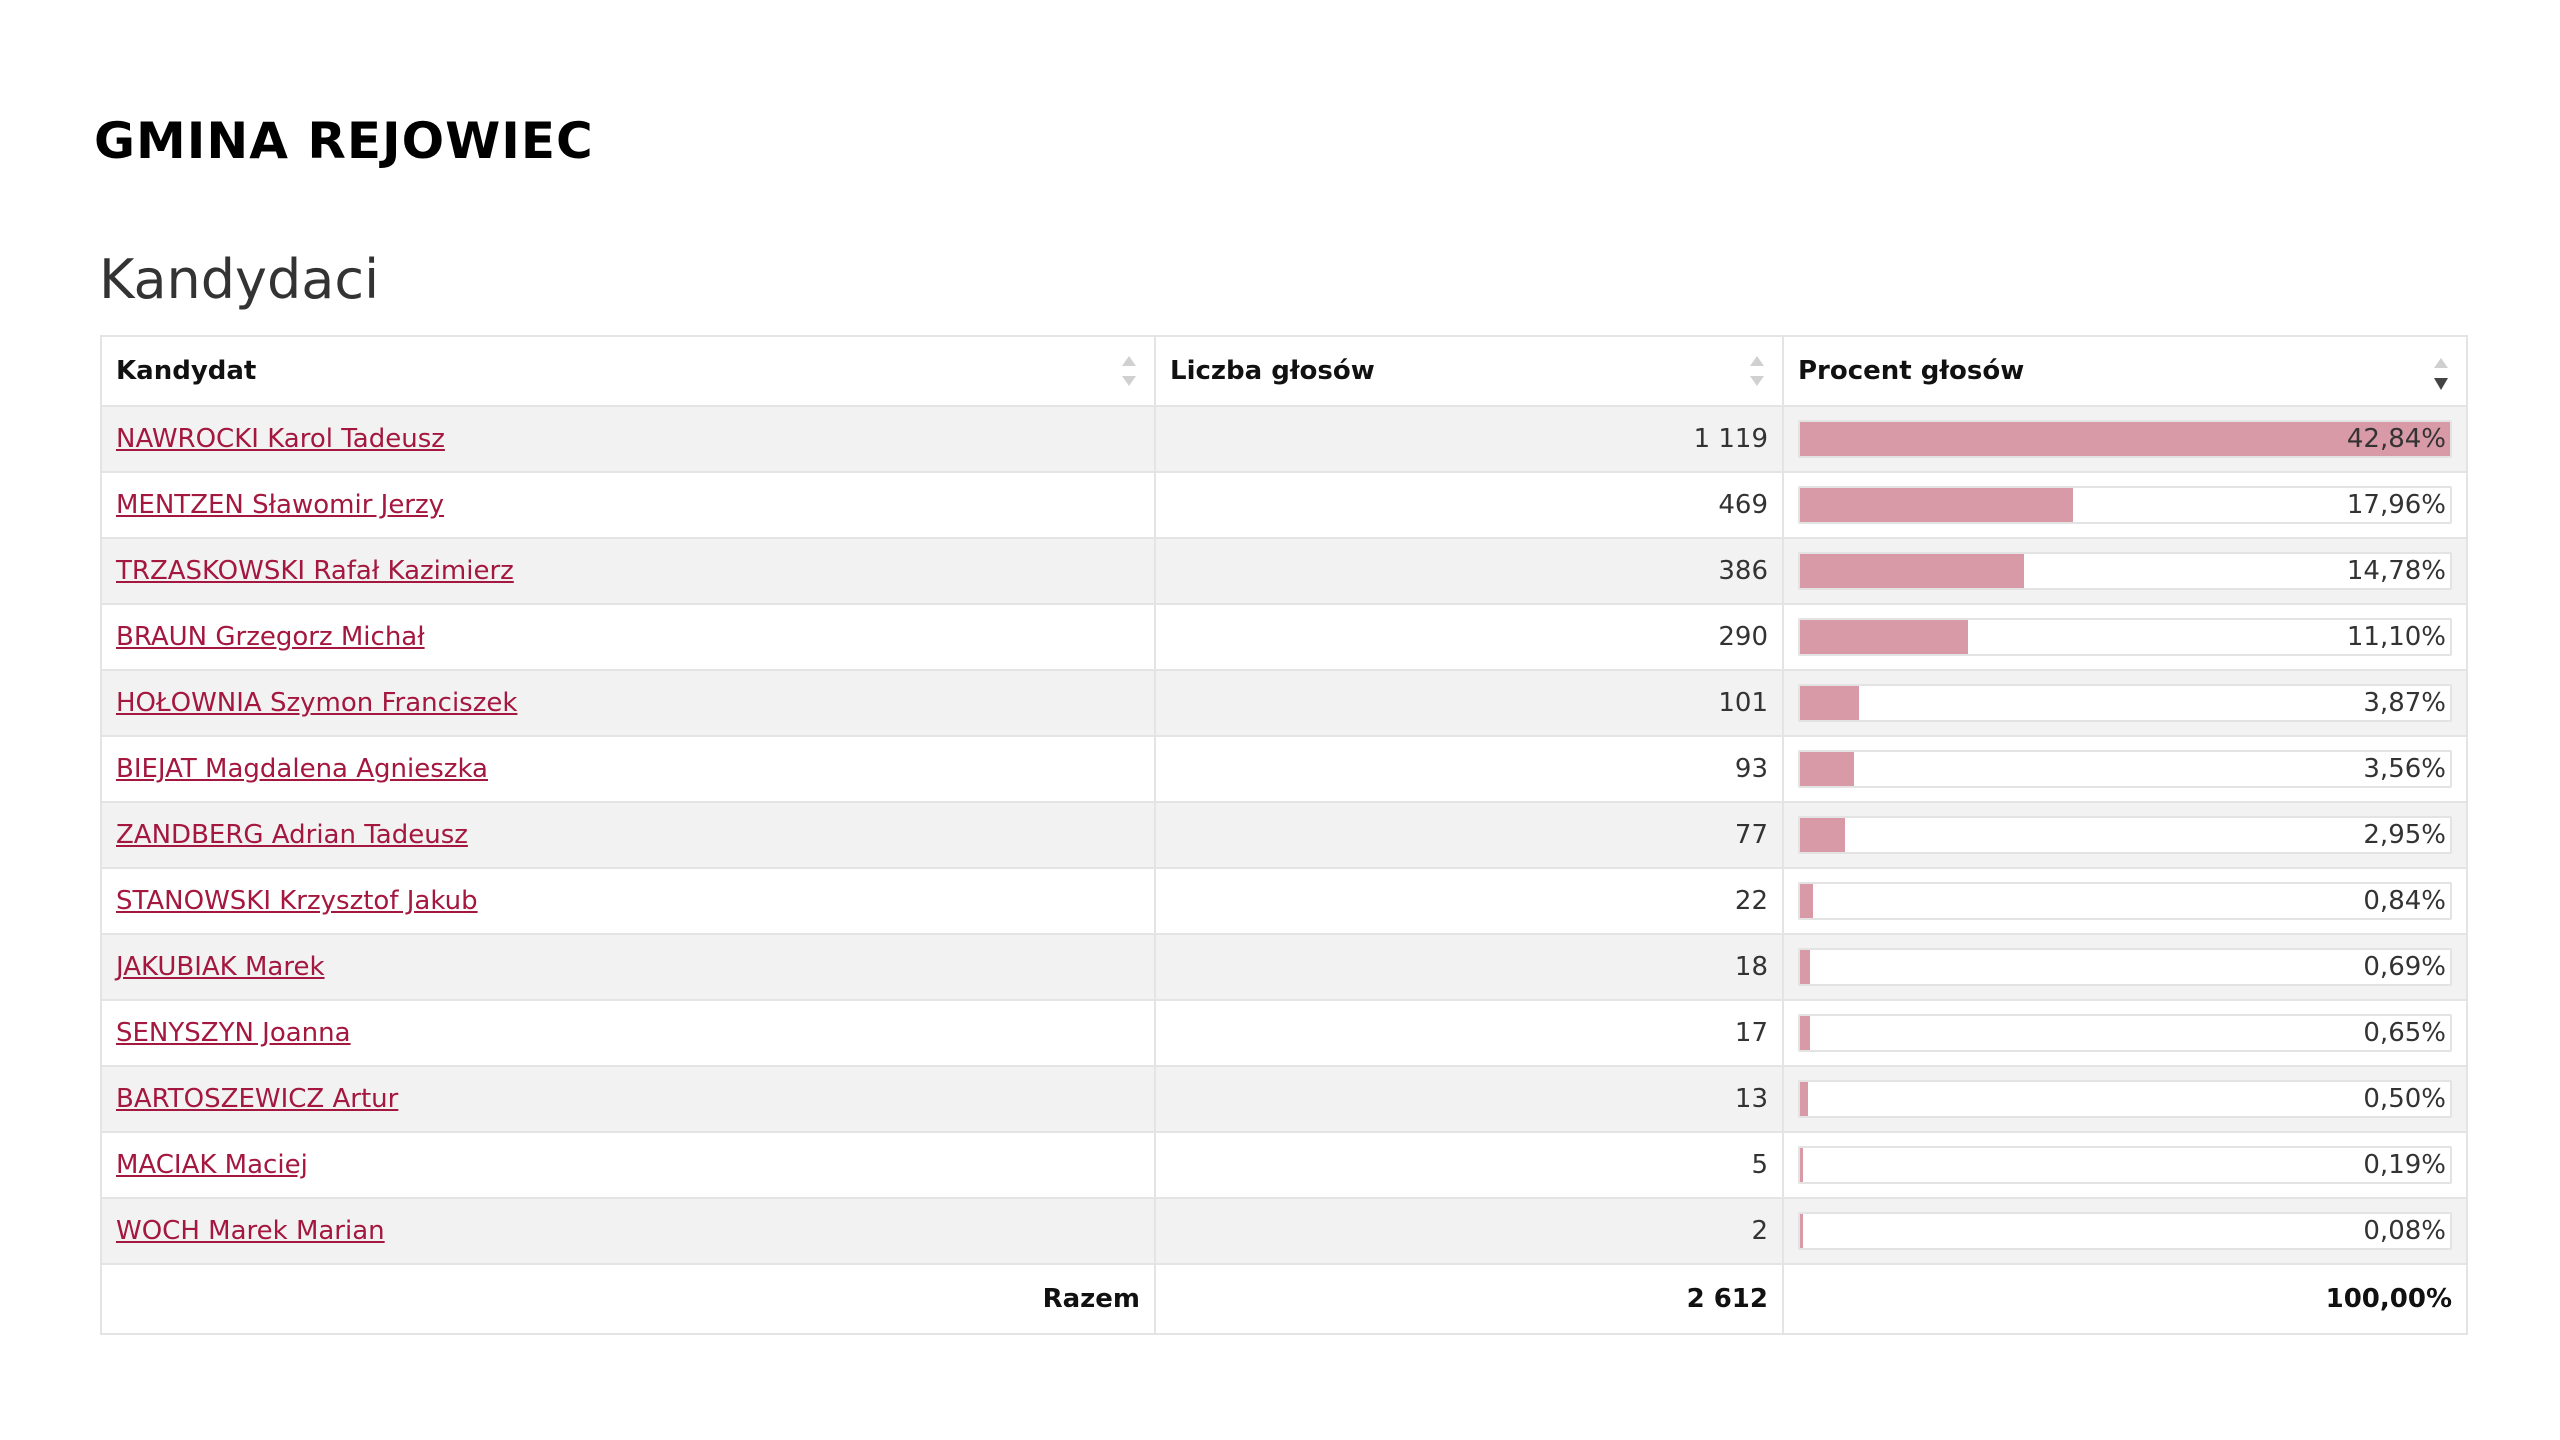 Image resolution: width=2560 pixels, height=1440 pixels. What do you see at coordinates (317, 703) in the screenshot?
I see `candidate-link: HOŁOWNIA Szymon Franciszek` at bounding box center [317, 703].